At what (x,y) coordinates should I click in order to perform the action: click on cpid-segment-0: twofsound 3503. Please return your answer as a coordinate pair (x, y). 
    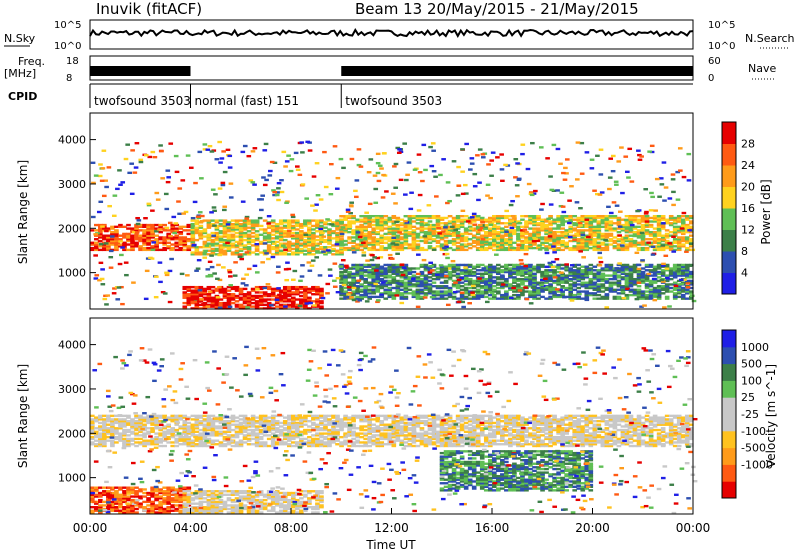
    Looking at the image, I should click on (142, 101).